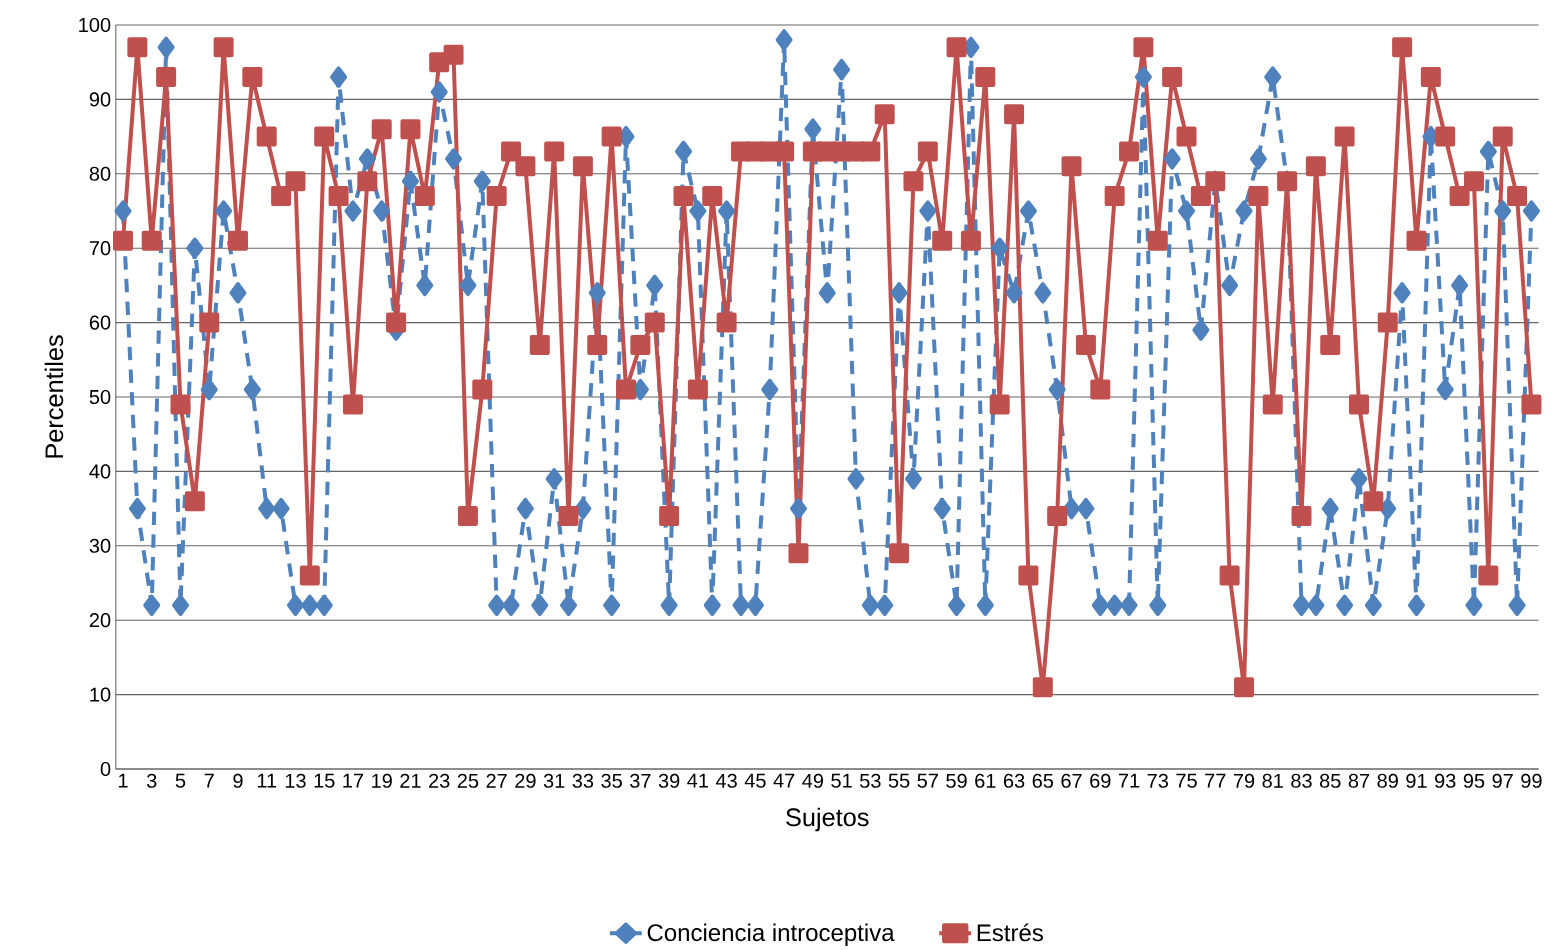 This screenshot has width=1556, height=950. Describe the element at coordinates (324, 780) in the screenshot. I see `x-tick-label: 15` at that location.